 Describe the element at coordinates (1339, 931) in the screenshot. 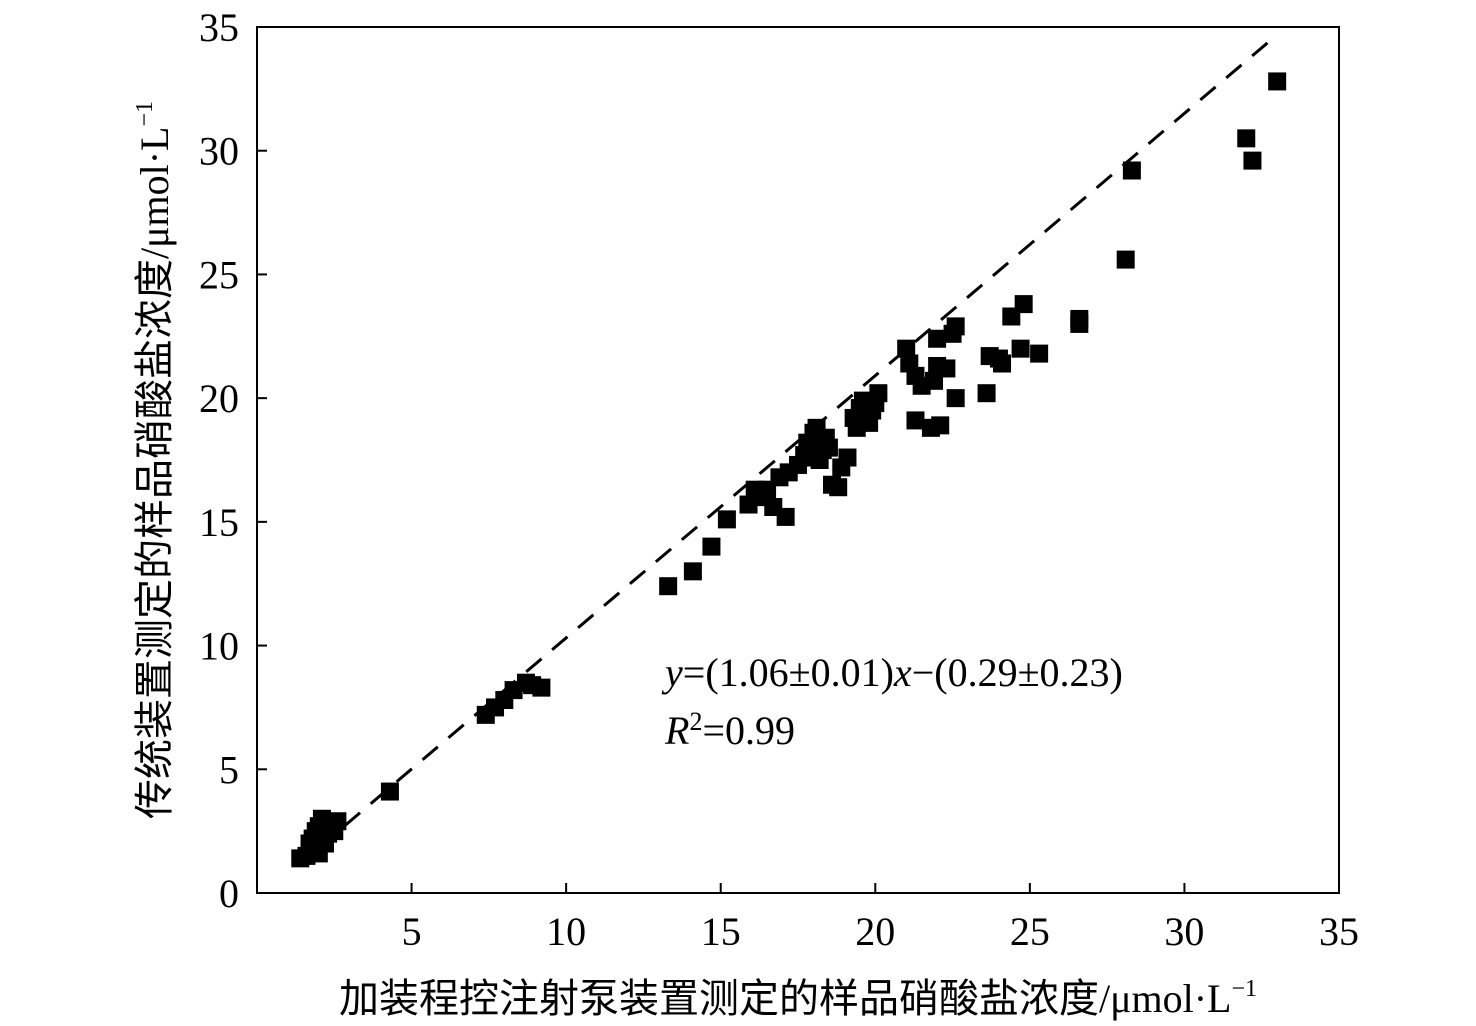

I see `x-tick-label: 35` at that location.